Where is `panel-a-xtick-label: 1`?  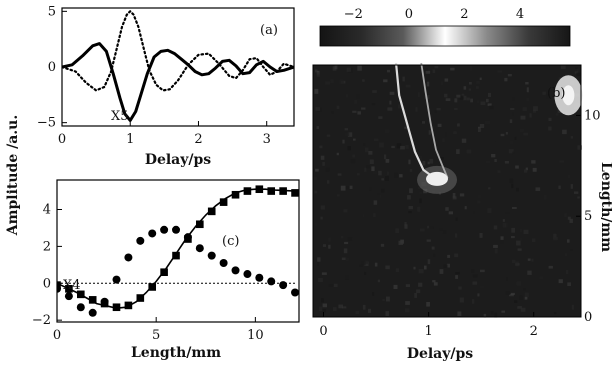
panel-a-xtick-label: 1 is located at coordinates (130, 139).